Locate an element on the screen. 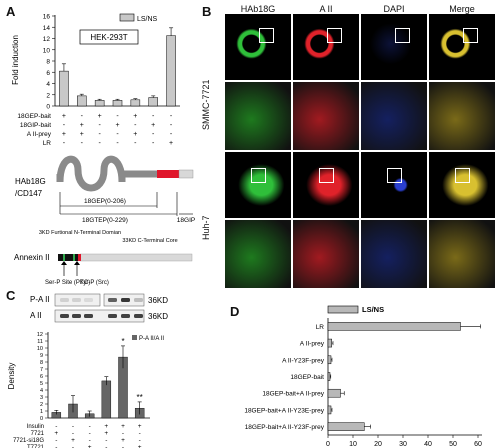 The image size is (500, 448). panel-a-row-label: A II-prey is located at coordinates (39, 134).